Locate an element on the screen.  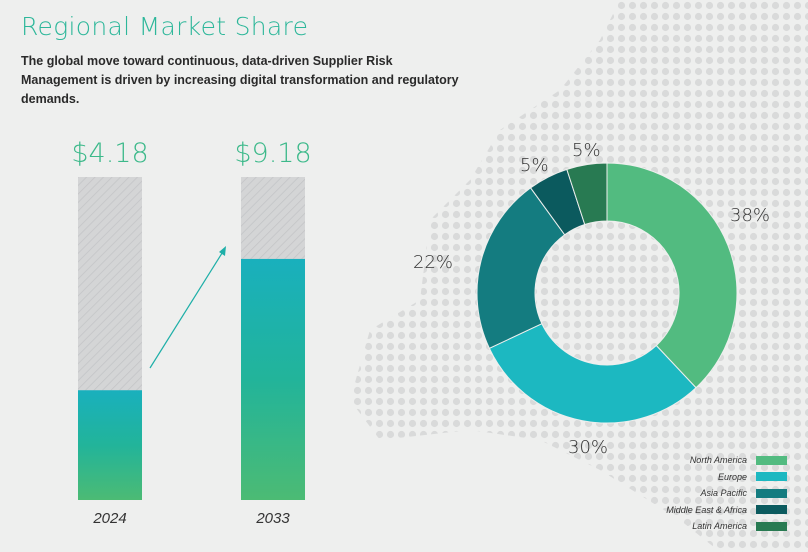
arrow-head is located at coordinates (222, 251).